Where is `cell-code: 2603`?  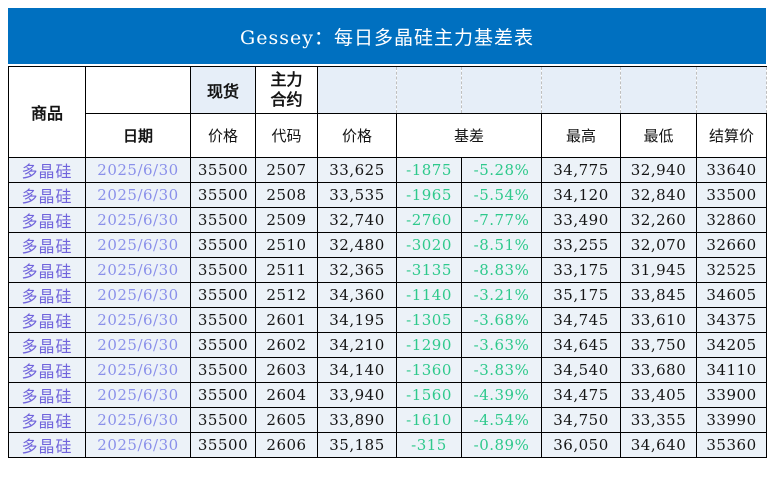 cell-code: 2603 is located at coordinates (286, 370).